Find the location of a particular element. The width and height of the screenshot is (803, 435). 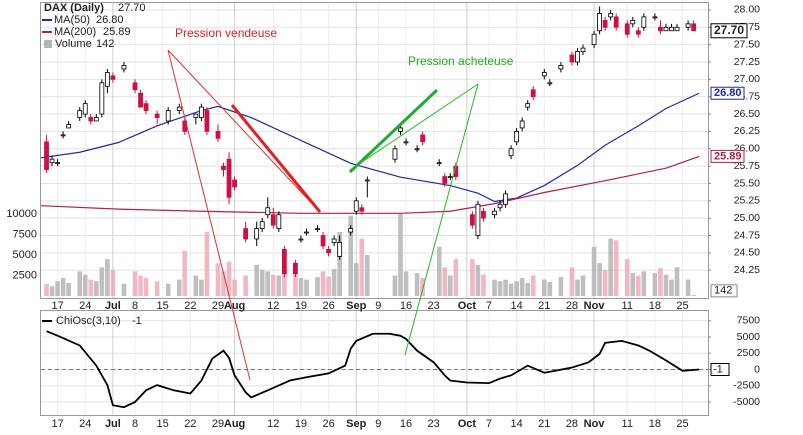

x-tick-label: 7 is located at coordinates (489, 424).